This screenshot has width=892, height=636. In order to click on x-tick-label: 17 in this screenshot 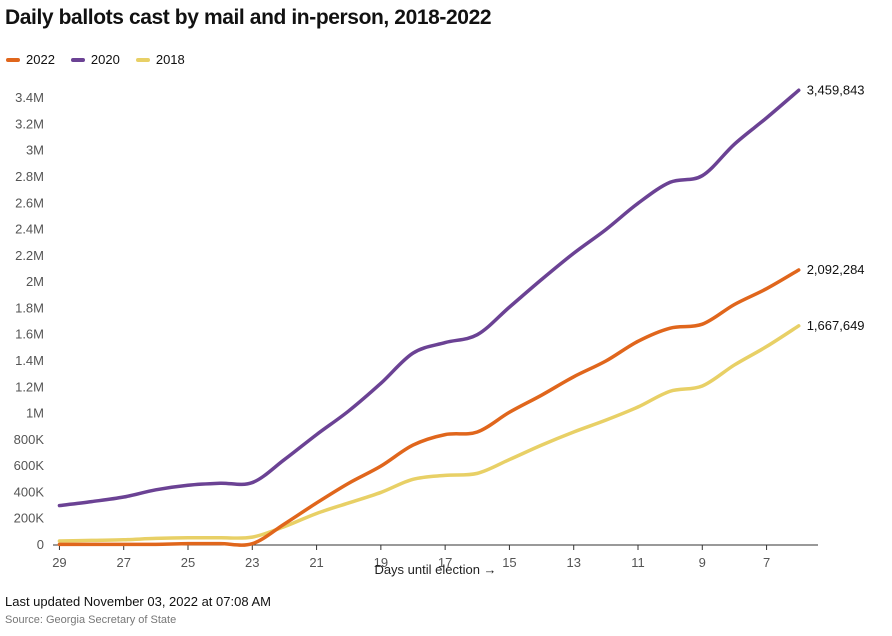, I will do `click(445, 562)`.